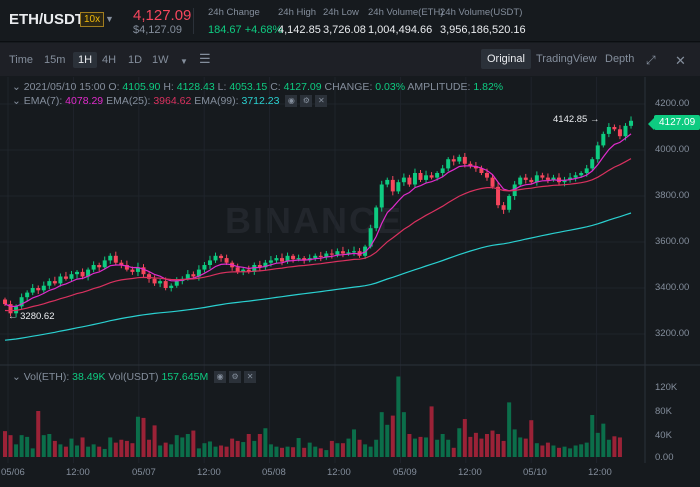 The image size is (700, 487). What do you see at coordinates (663, 411) in the screenshot?
I see `volume-tick: 80K` at bounding box center [663, 411].